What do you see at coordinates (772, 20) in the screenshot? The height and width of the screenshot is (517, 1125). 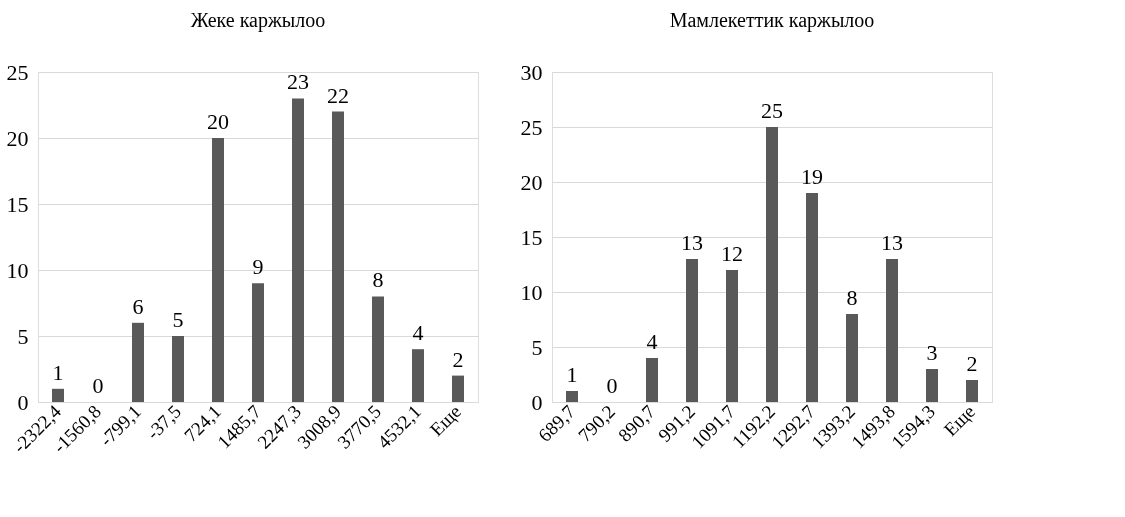 I see `chart-title: Мамлекеттик каржылоо` at bounding box center [772, 20].